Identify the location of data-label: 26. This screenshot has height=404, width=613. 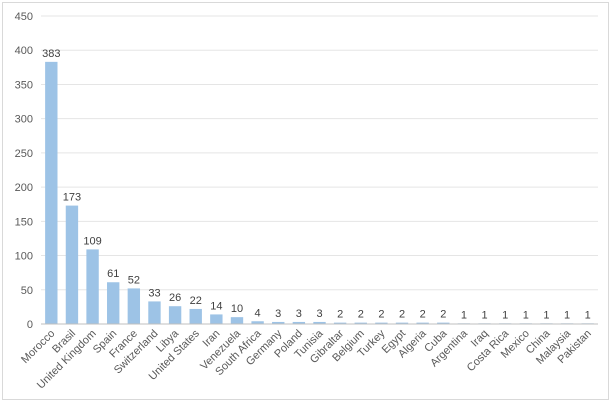
(175, 298).